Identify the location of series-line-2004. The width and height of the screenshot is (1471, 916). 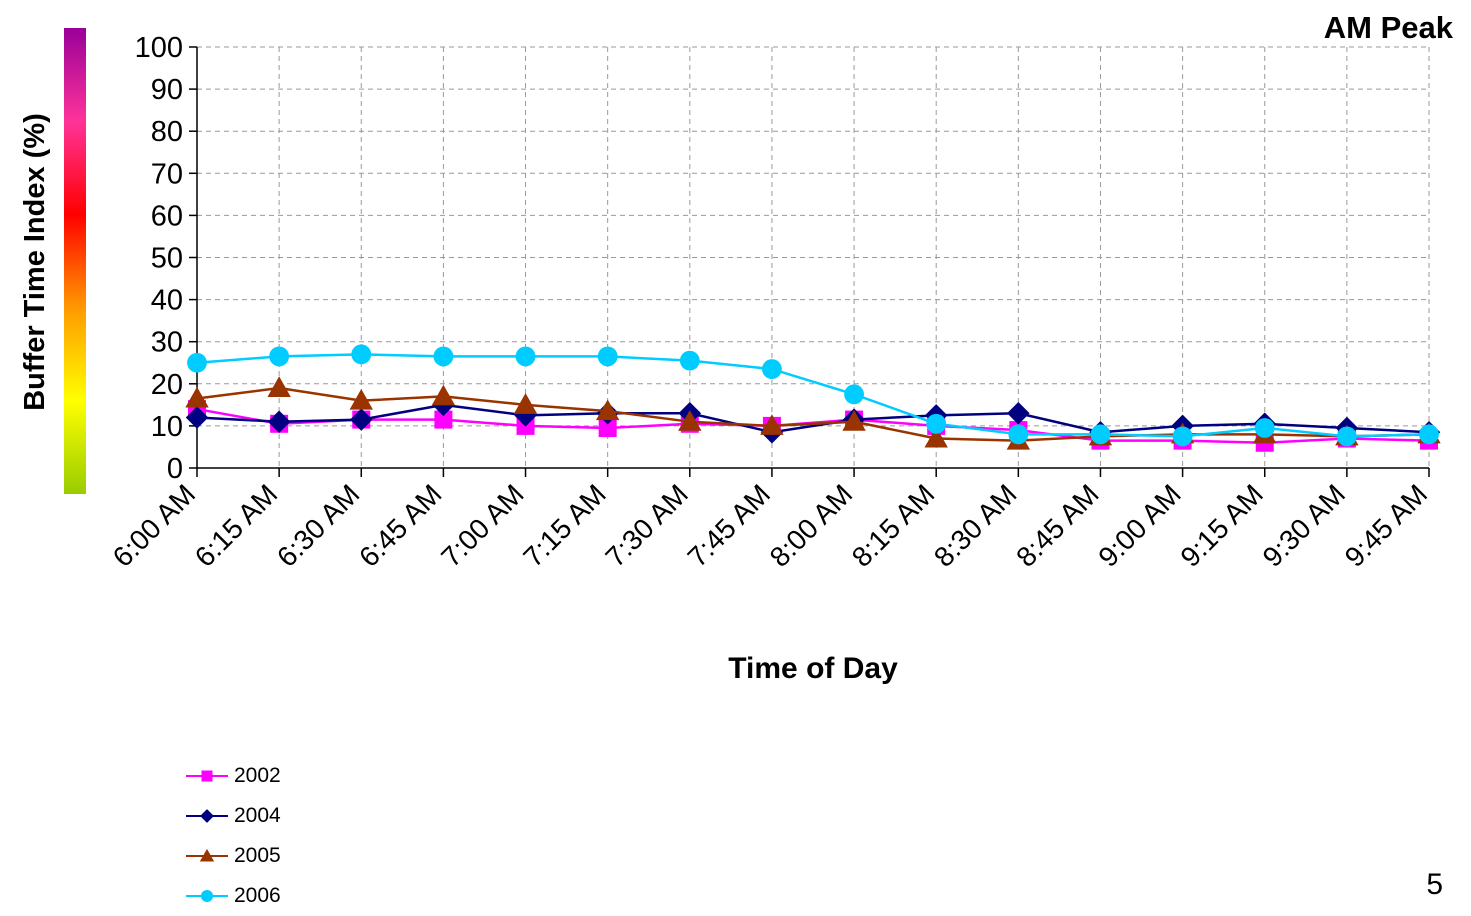
(813, 418).